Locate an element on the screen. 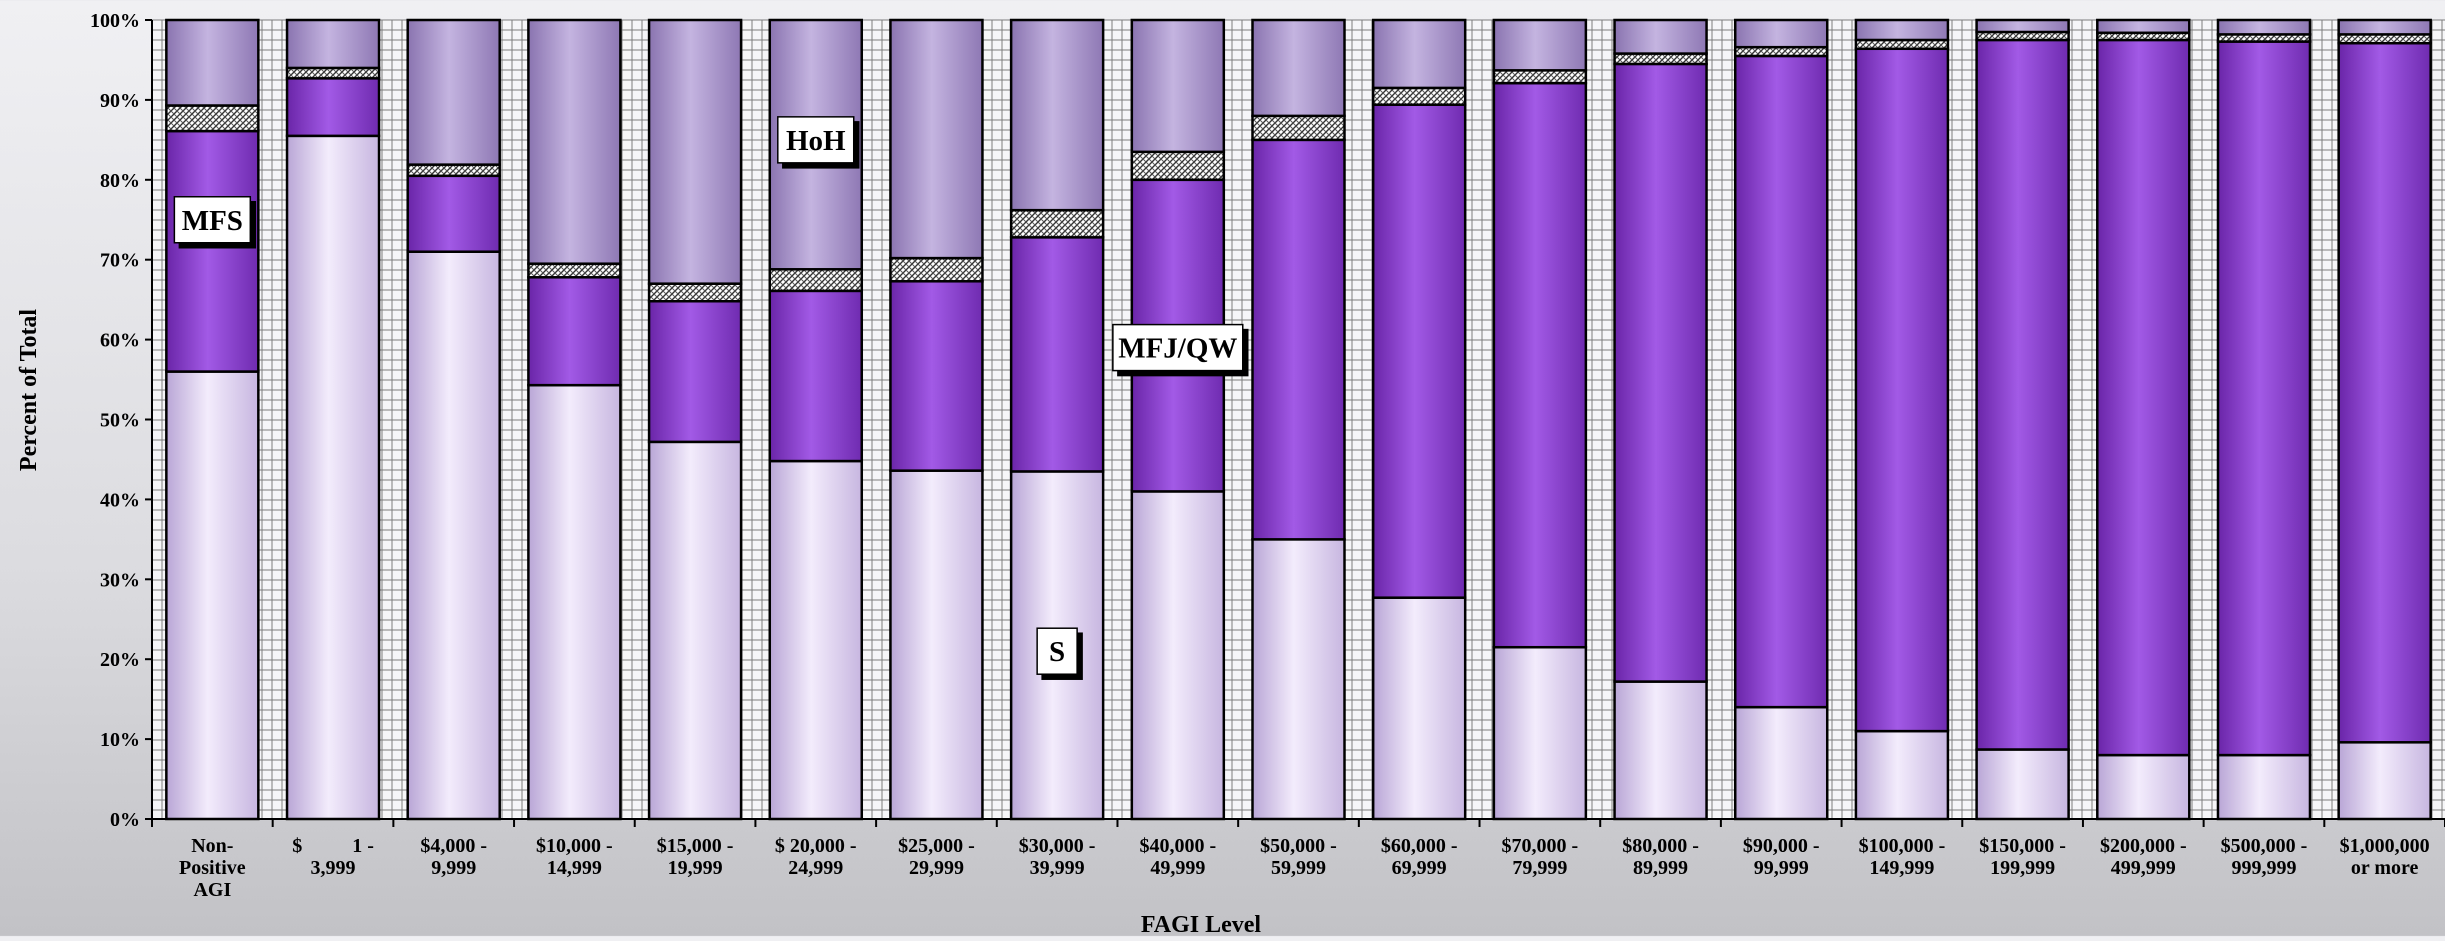 Image resolution: width=2445 pixels, height=941 pixels. y-tick-label: 30% is located at coordinates (120, 580).